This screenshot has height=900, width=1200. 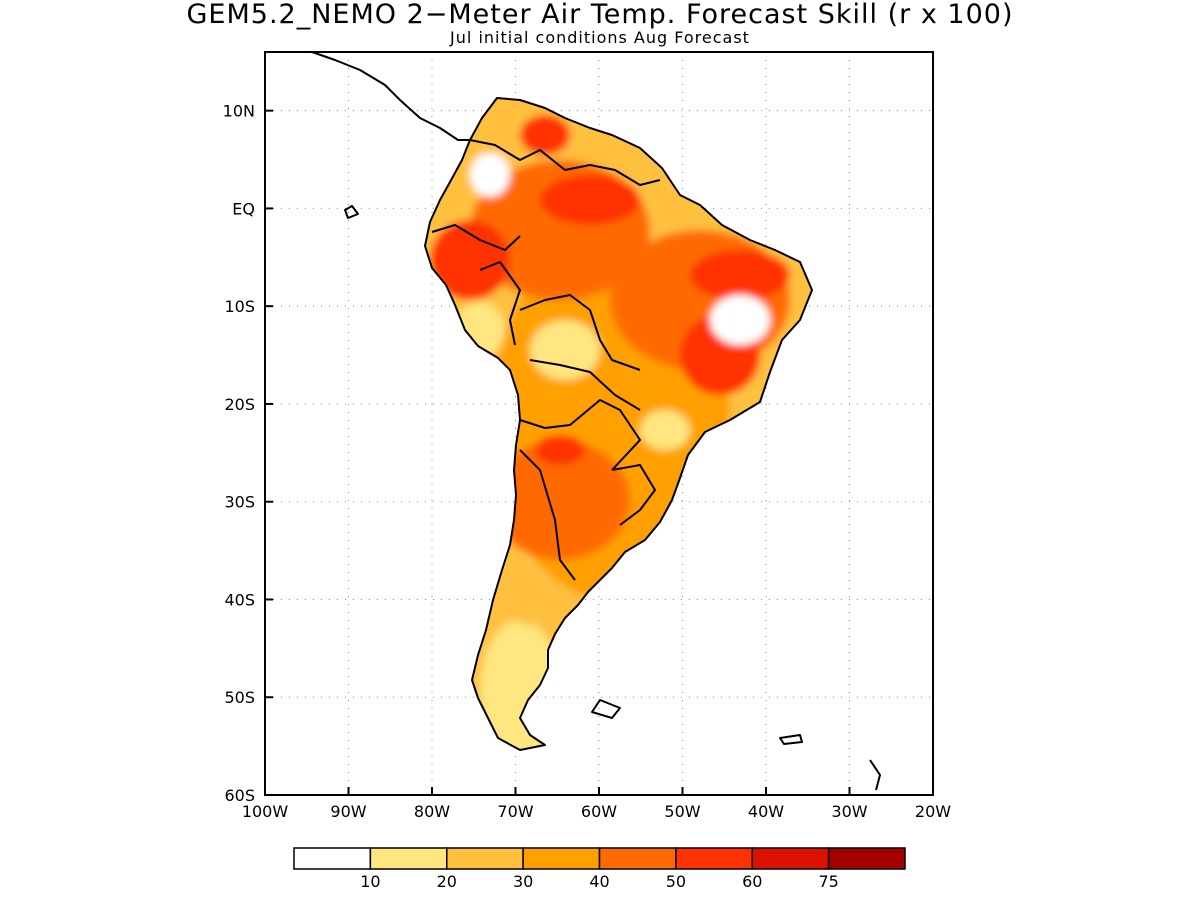 What do you see at coordinates (432, 811) in the screenshot?
I see `x-tick-label: 80W` at bounding box center [432, 811].